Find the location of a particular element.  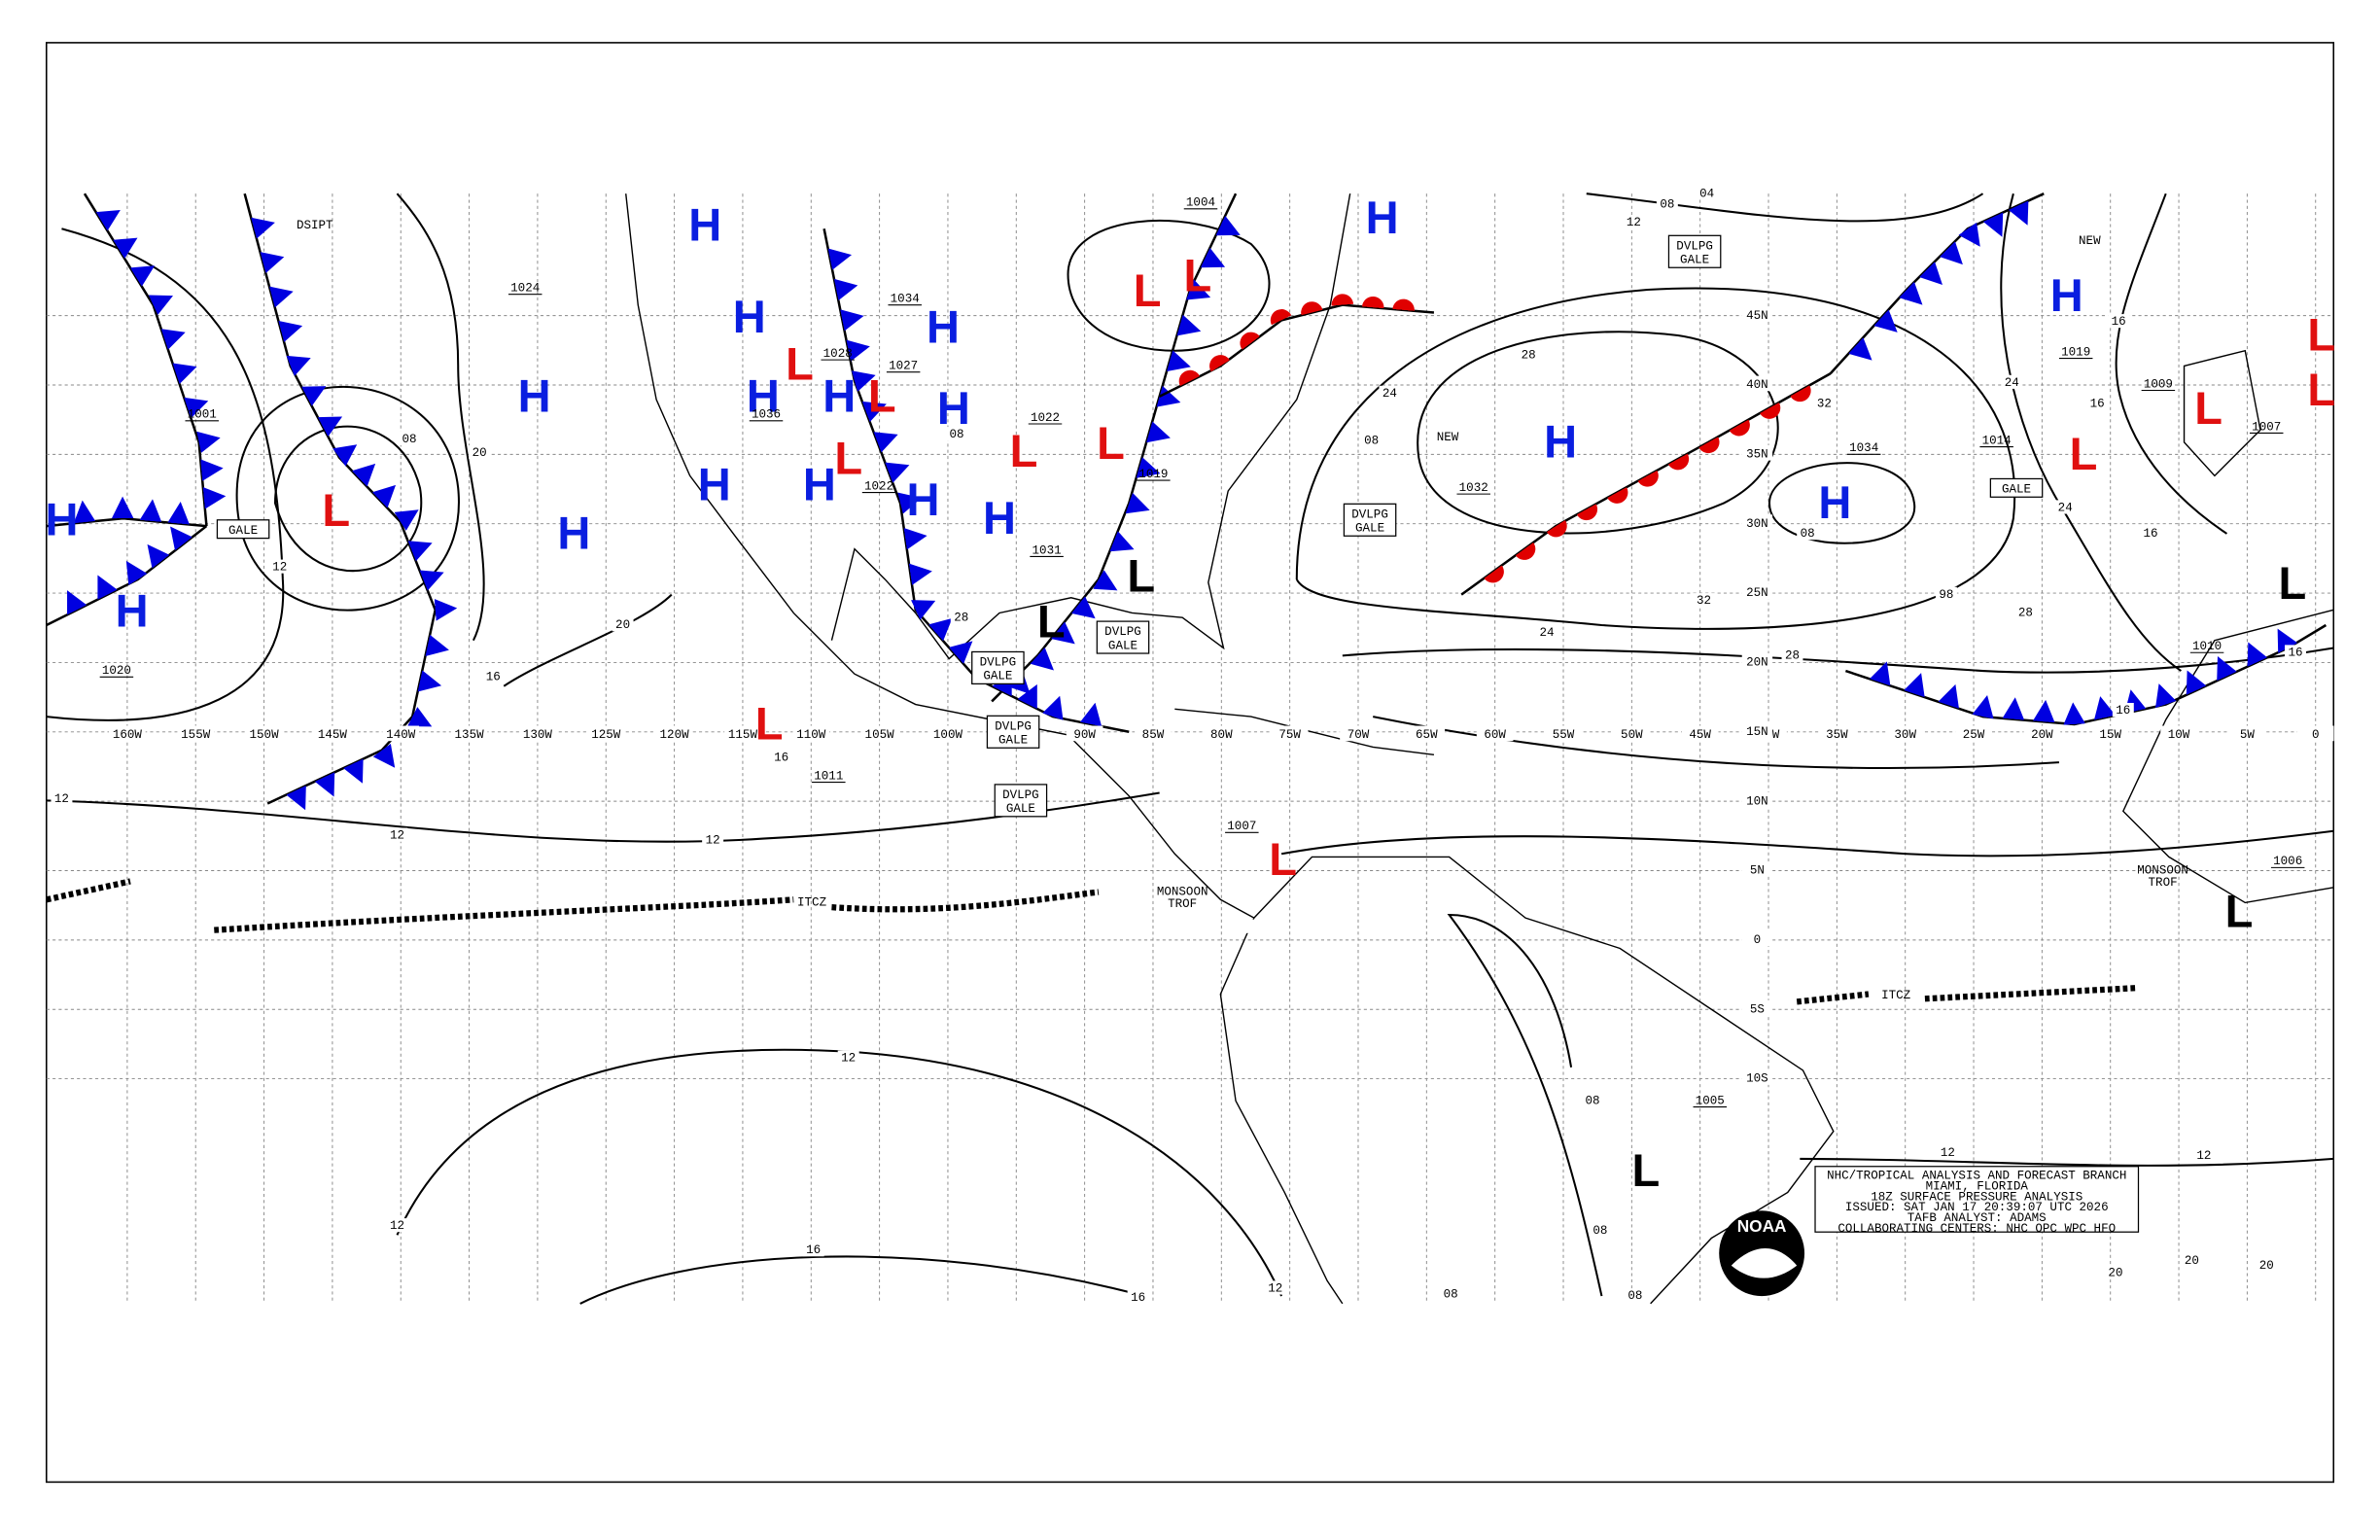

central-pressure: 1004 is located at coordinates (1200, 203).